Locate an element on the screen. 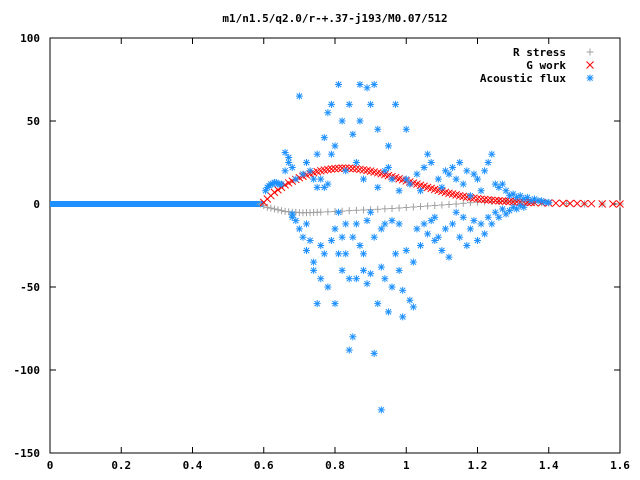 The image size is (640, 480). y-tick-label: 0 is located at coordinates (36, 204).